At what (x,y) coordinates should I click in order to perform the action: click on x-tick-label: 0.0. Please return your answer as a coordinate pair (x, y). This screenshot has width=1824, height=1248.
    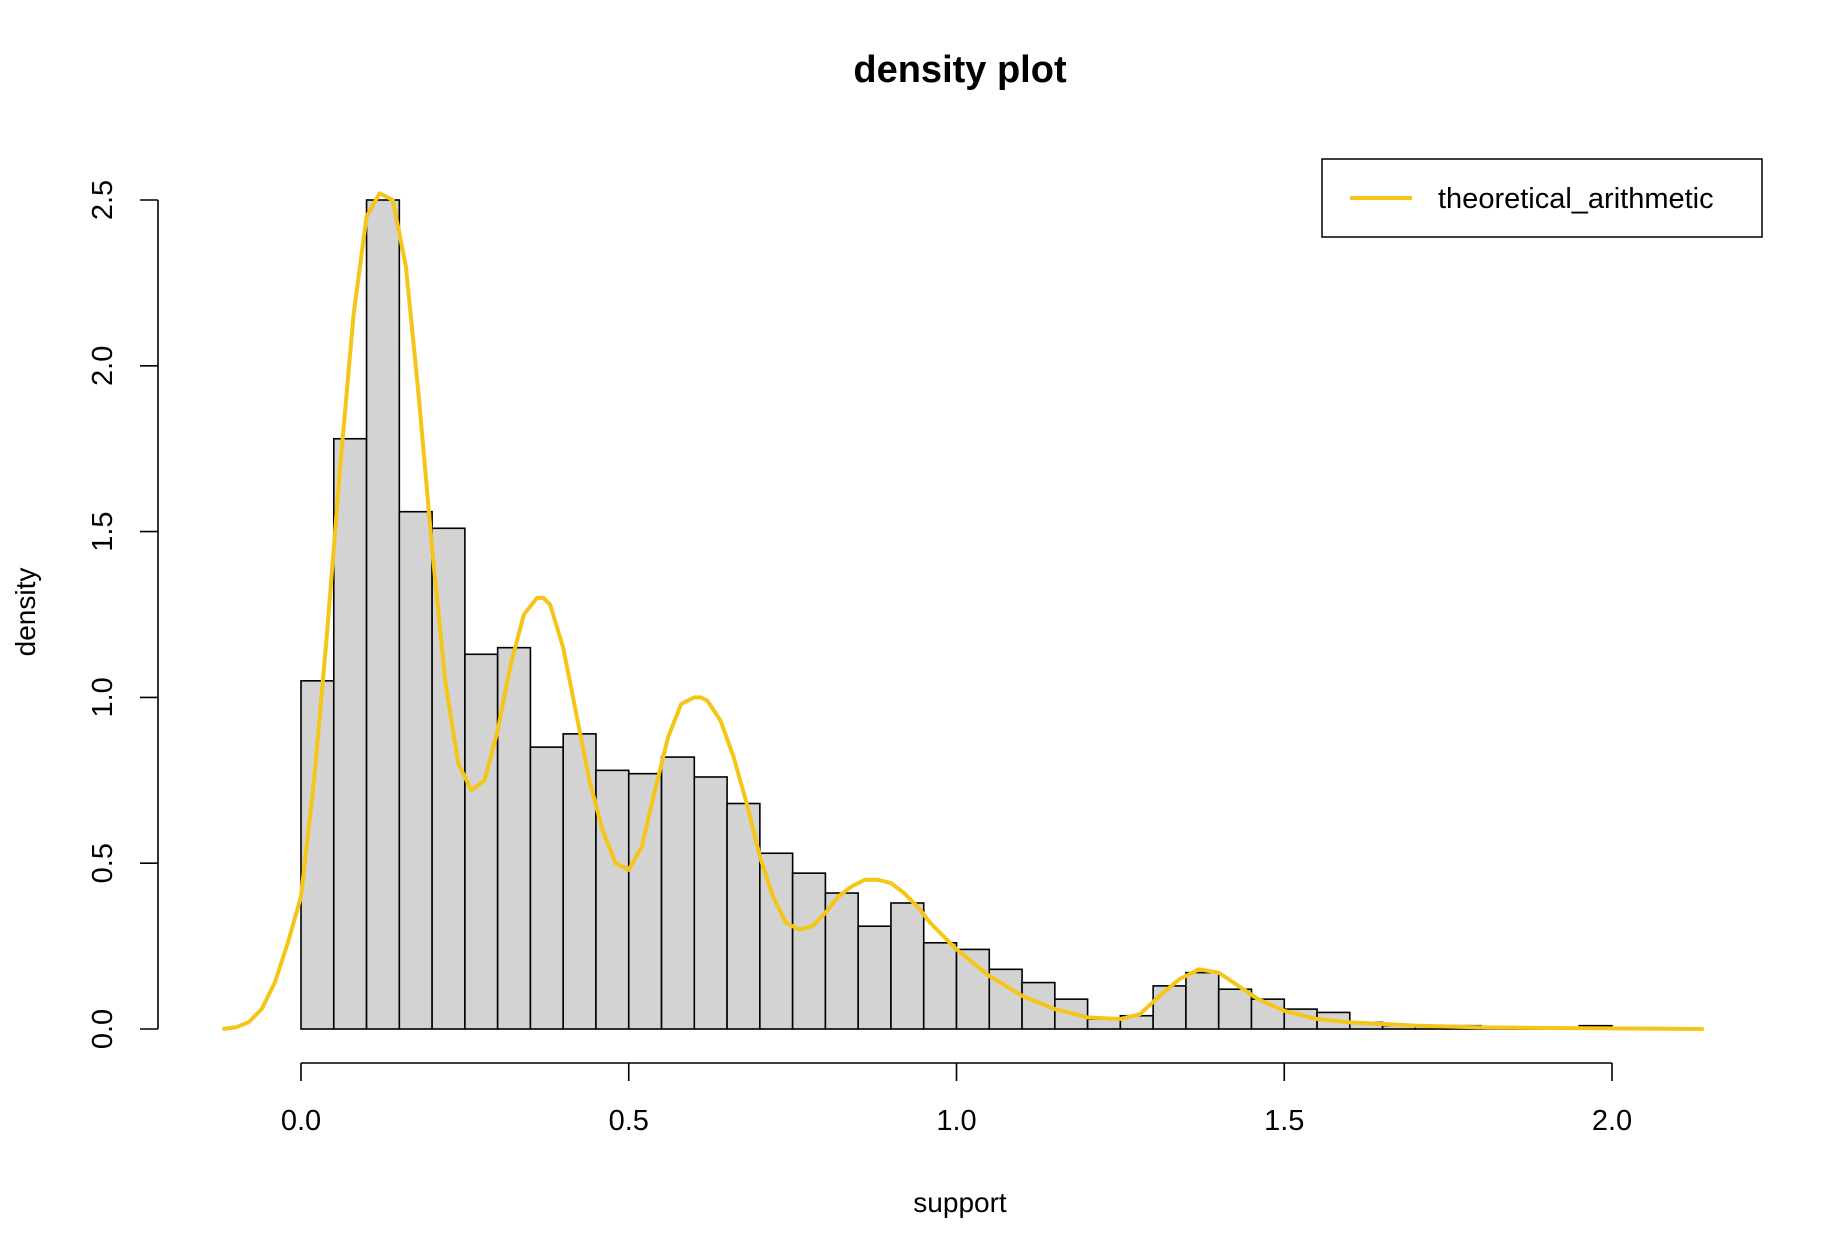
    Looking at the image, I should click on (301, 1121).